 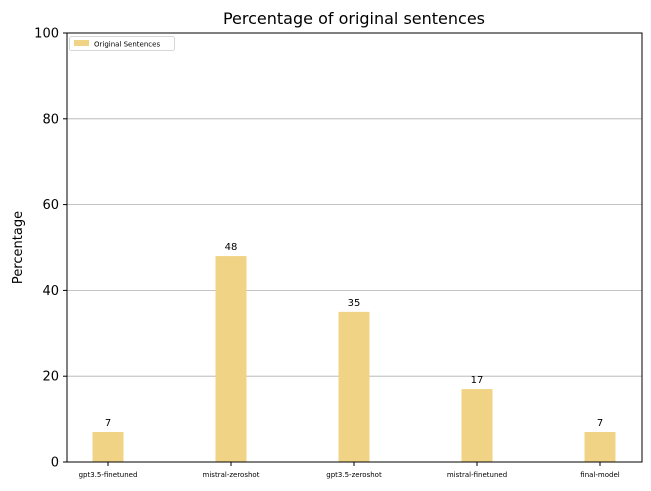 What do you see at coordinates (477, 380) in the screenshot?
I see `data-label: 17` at bounding box center [477, 380].